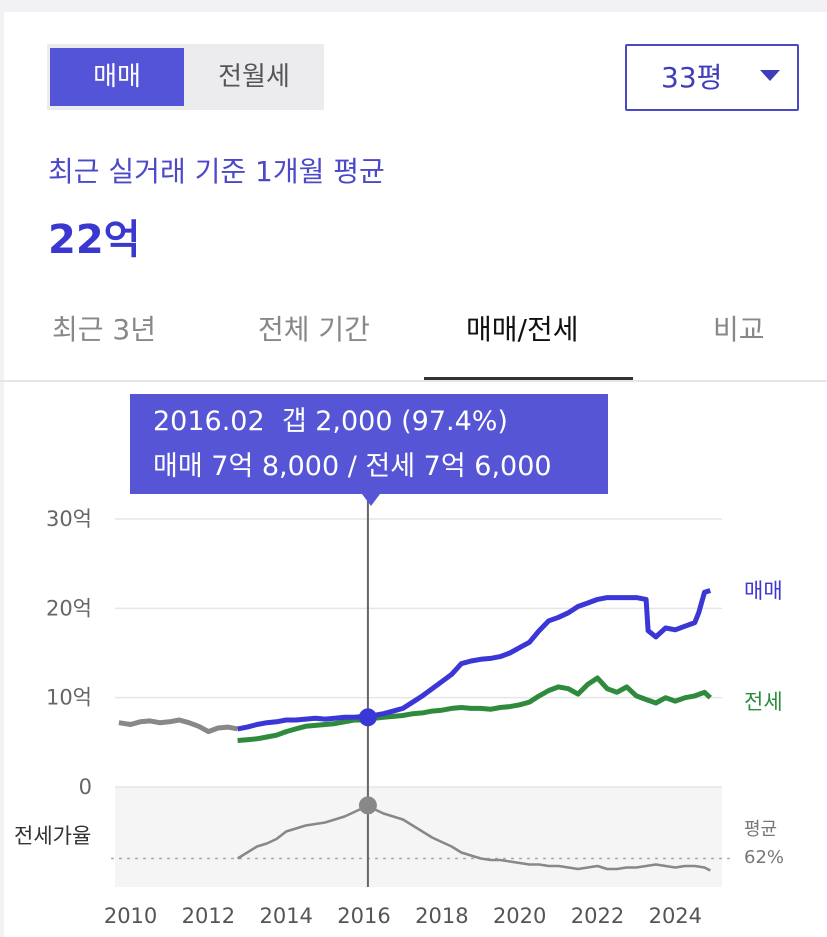 The image size is (827, 937). What do you see at coordinates (739, 329) in the screenshot?
I see `tab-compare: 비교` at bounding box center [739, 329].